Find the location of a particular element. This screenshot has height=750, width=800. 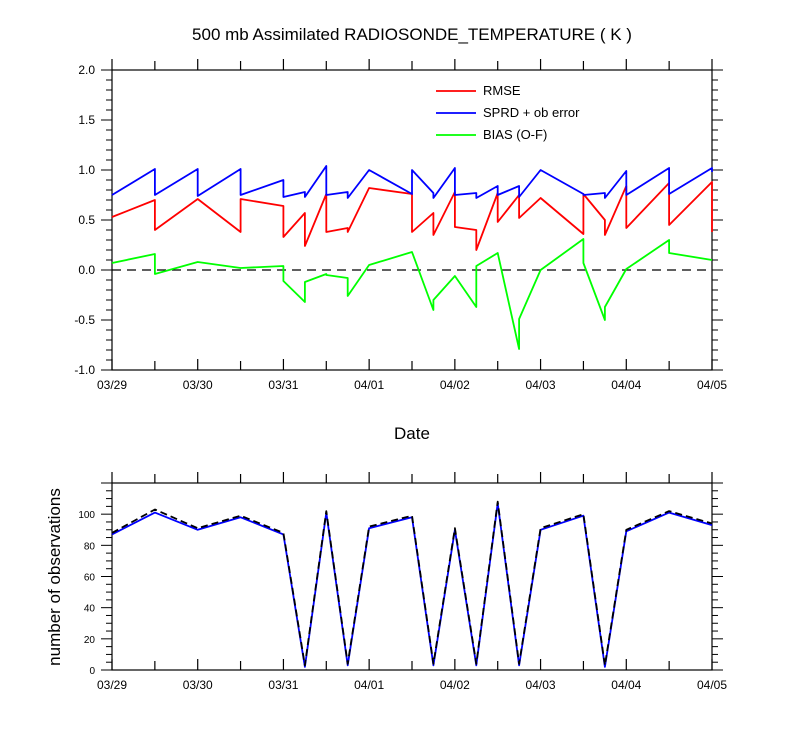

bottom-x-tick-label: 04/03 is located at coordinates (541, 685).